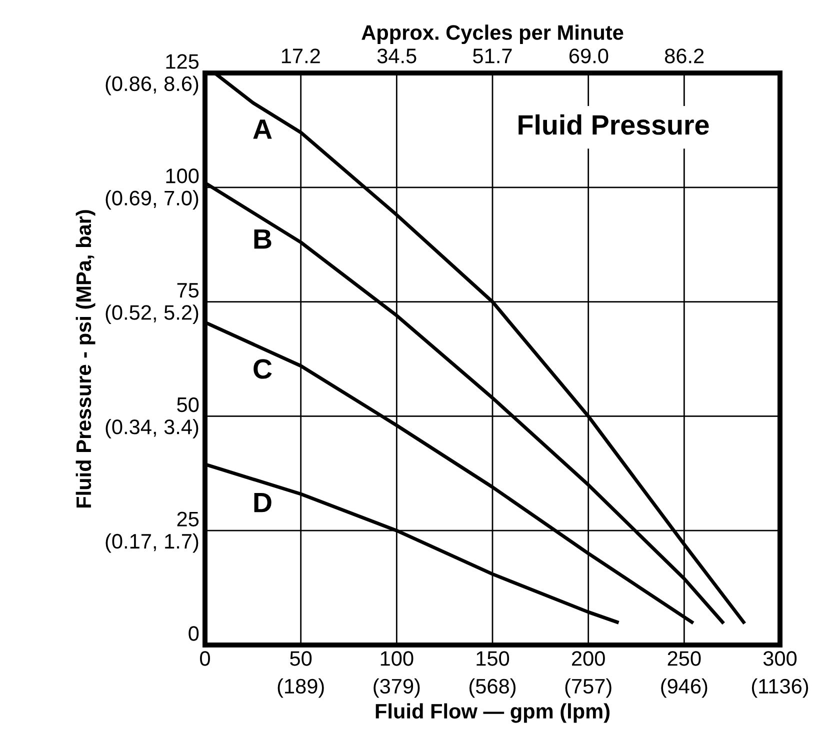 This screenshot has height=742, width=827. What do you see at coordinates (205, 658) in the screenshot?
I see `x-tick-label: 0` at bounding box center [205, 658].